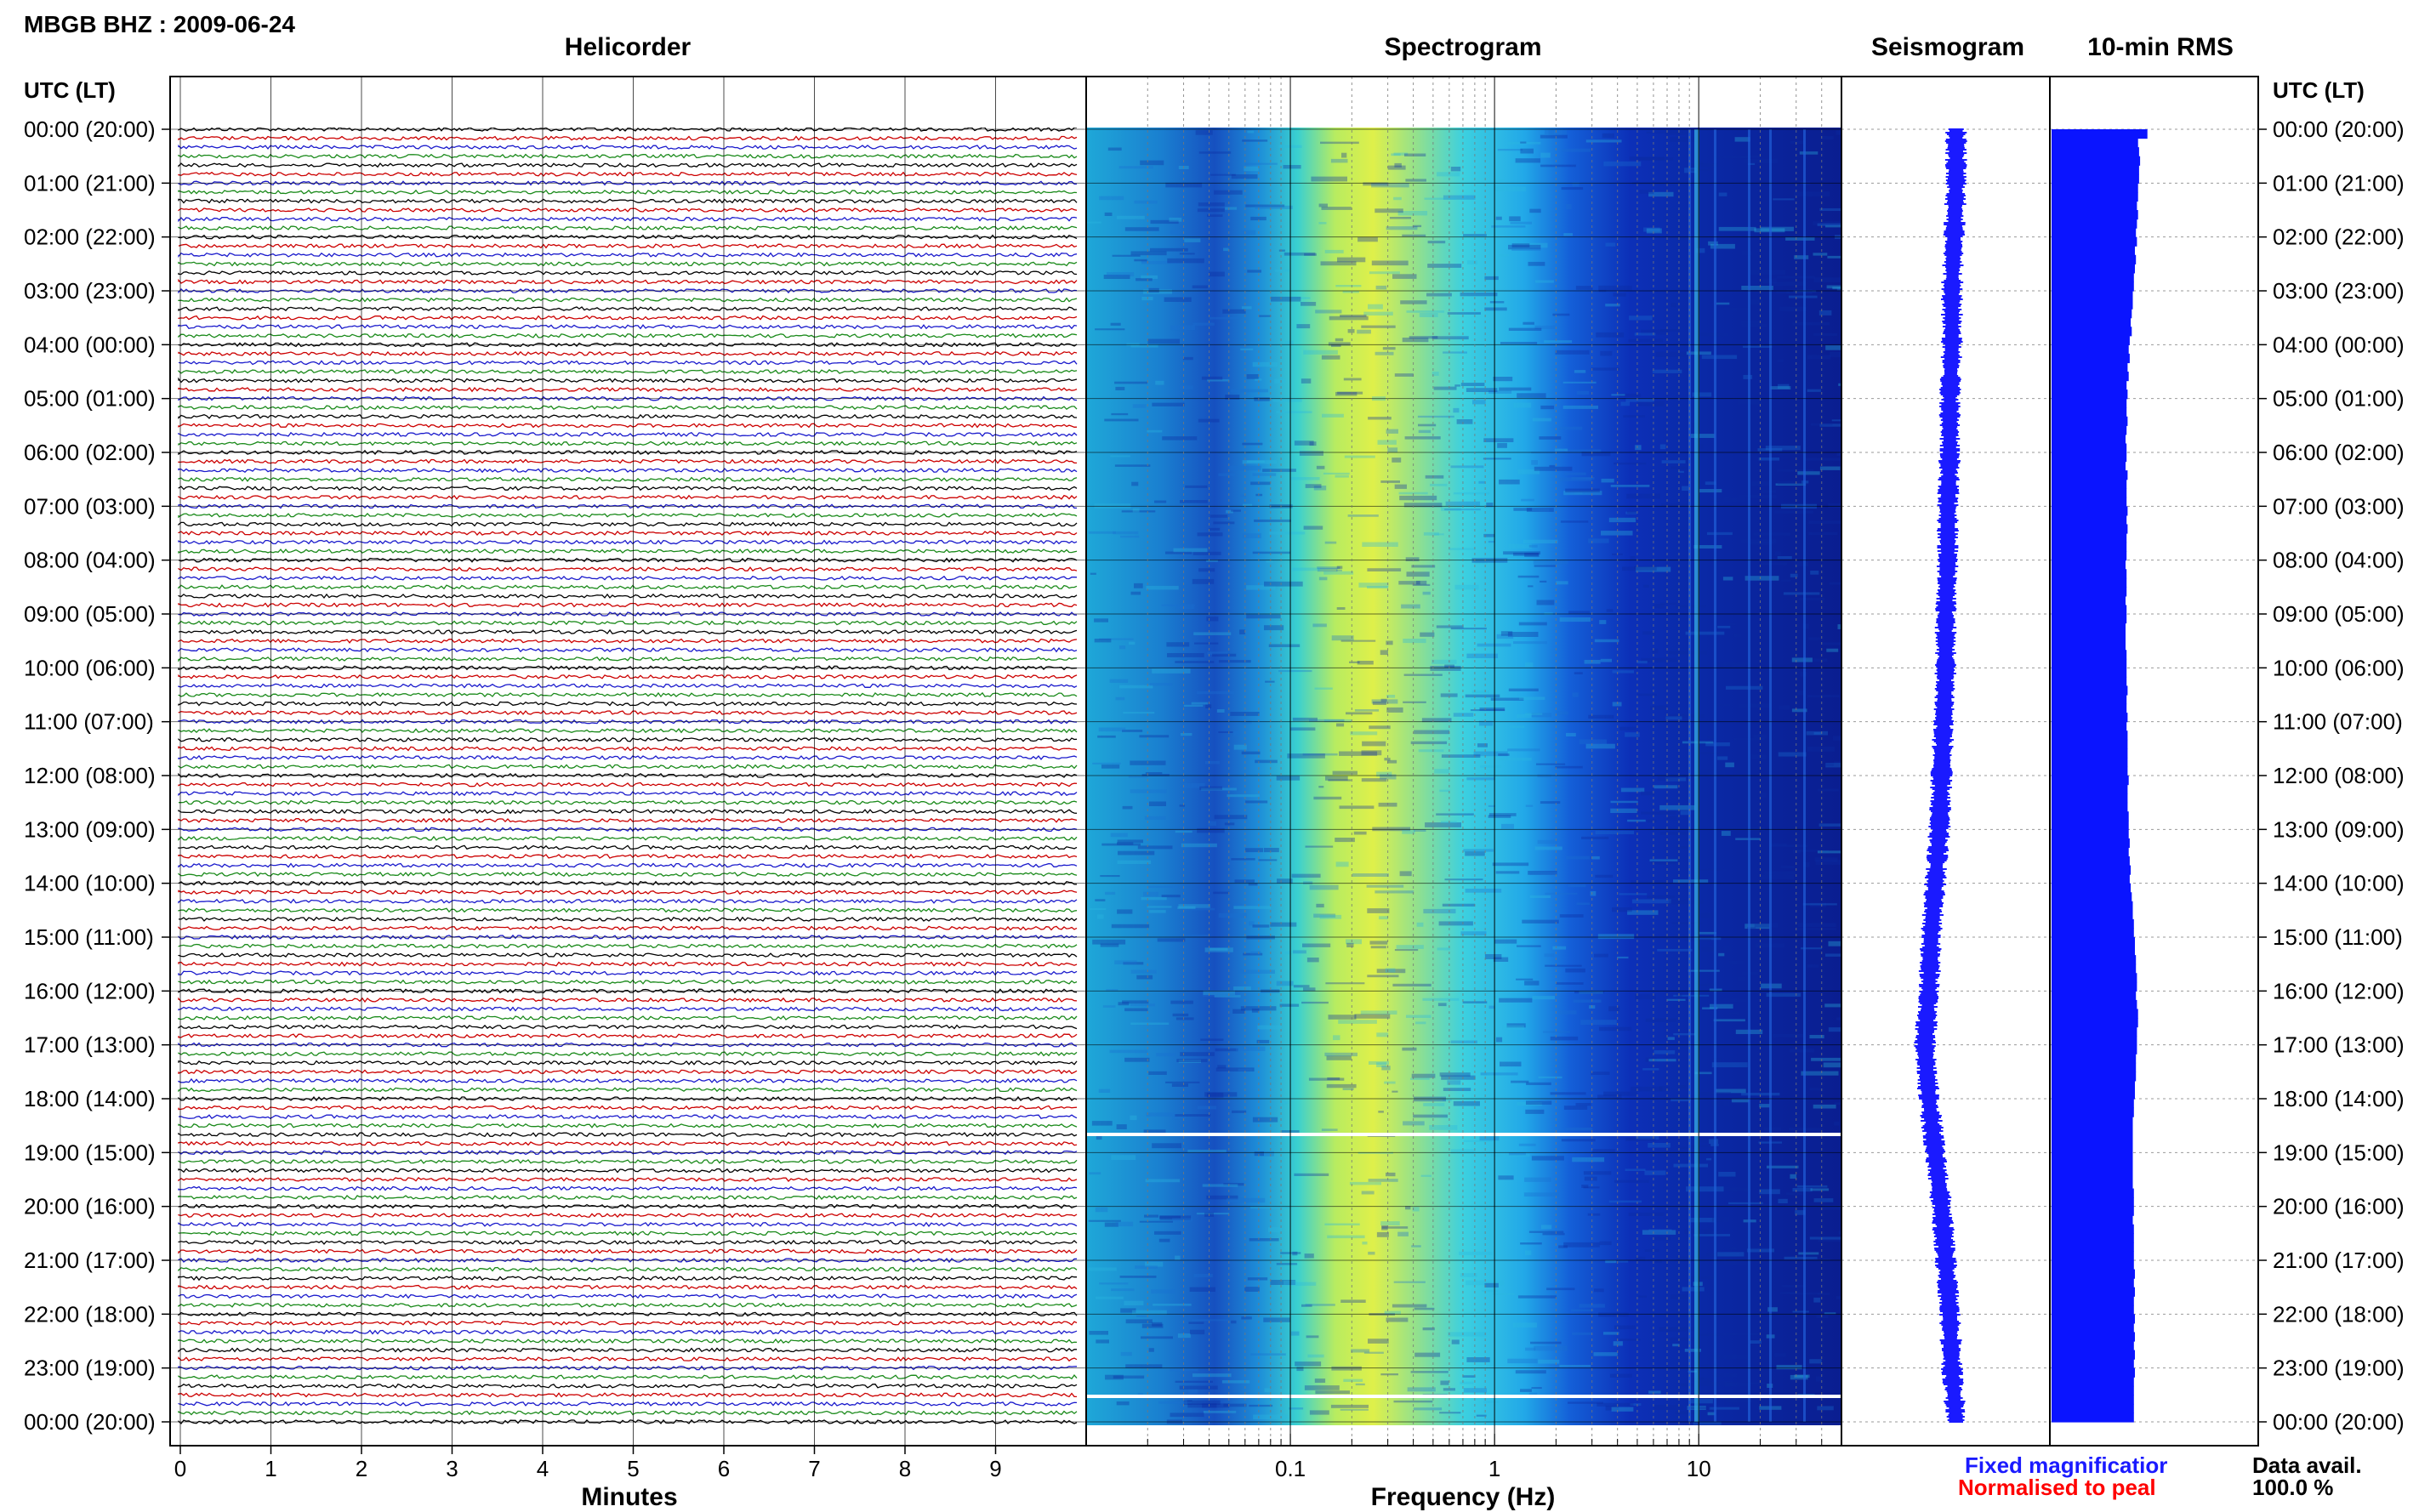 This screenshot has width=2419, height=1512. Describe the element at coordinates (1462, 47) in the screenshot. I see `spectrogram-title: Spectrogram` at that location.